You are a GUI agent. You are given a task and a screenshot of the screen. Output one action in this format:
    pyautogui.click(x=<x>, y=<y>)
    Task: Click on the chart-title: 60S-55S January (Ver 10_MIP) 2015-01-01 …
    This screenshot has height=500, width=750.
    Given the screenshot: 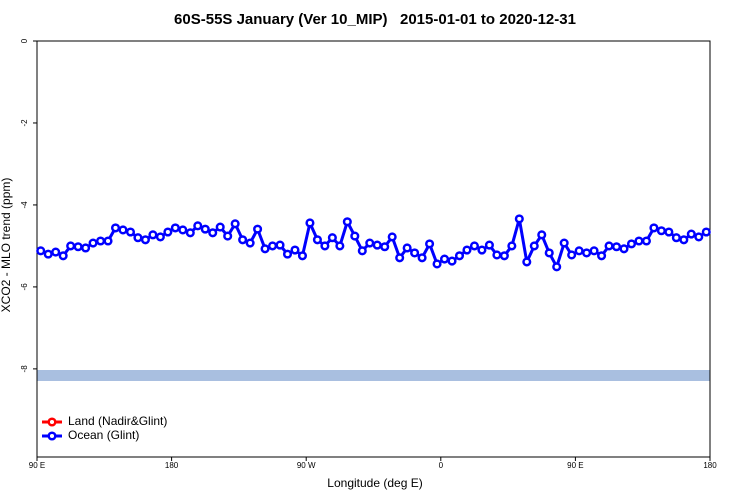 What is the action you would take?
    pyautogui.click(x=375, y=19)
    